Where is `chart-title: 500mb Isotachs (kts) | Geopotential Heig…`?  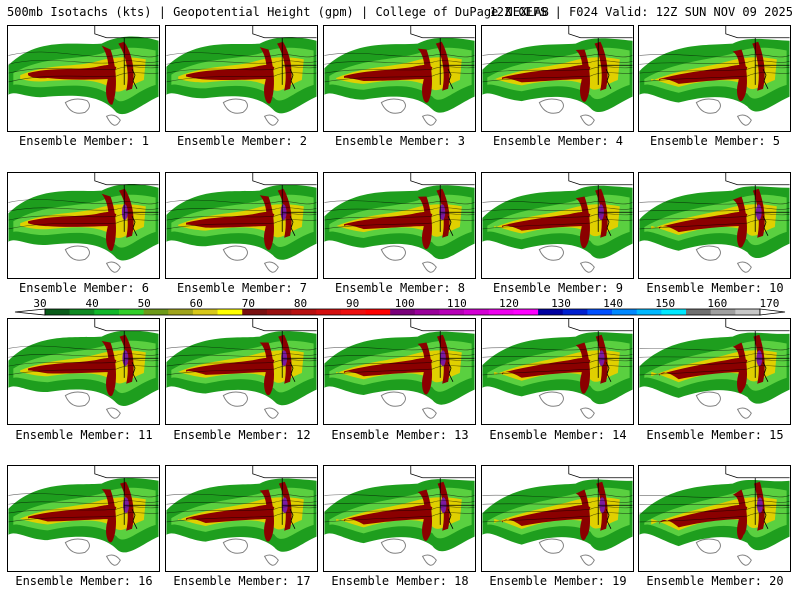 chart-title: 500mb Isotachs (kts) | Geopotential Heig… is located at coordinates (278, 12).